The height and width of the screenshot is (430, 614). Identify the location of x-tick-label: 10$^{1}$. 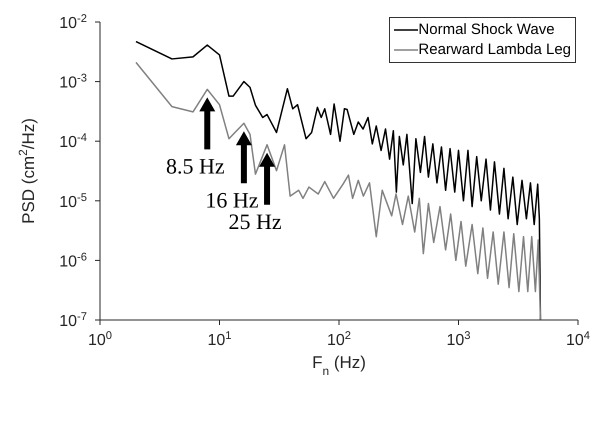
(219, 339).